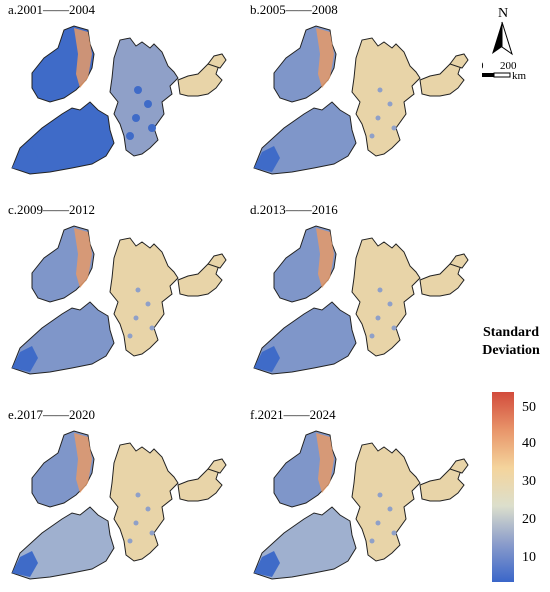  What do you see at coordinates (386, 502) in the screenshot?
I see `region-central-f` at bounding box center [386, 502].